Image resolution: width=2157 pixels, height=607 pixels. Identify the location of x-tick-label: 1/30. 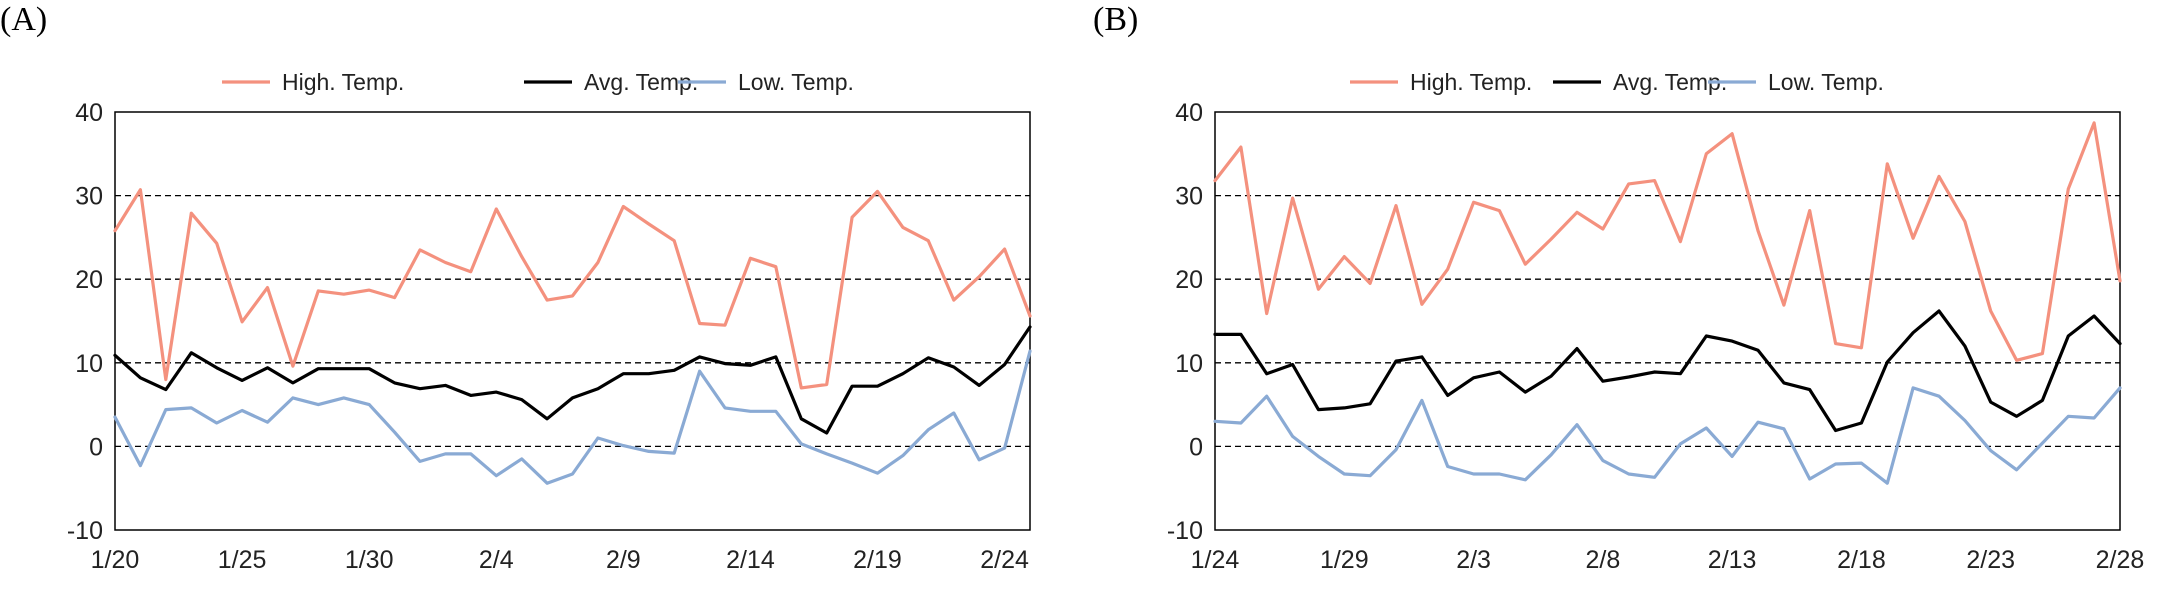
(369, 560).